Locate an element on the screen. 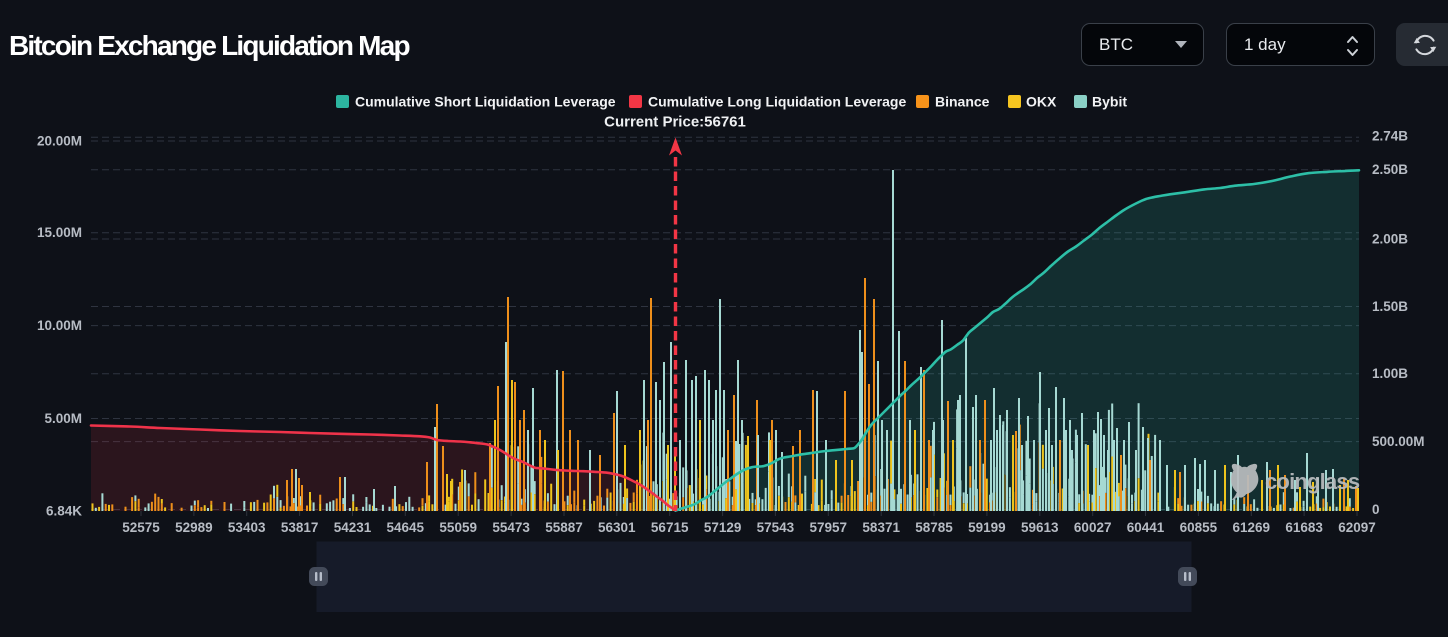 The image size is (1448, 637). svg-text: 2.00B is located at coordinates (1390, 239).